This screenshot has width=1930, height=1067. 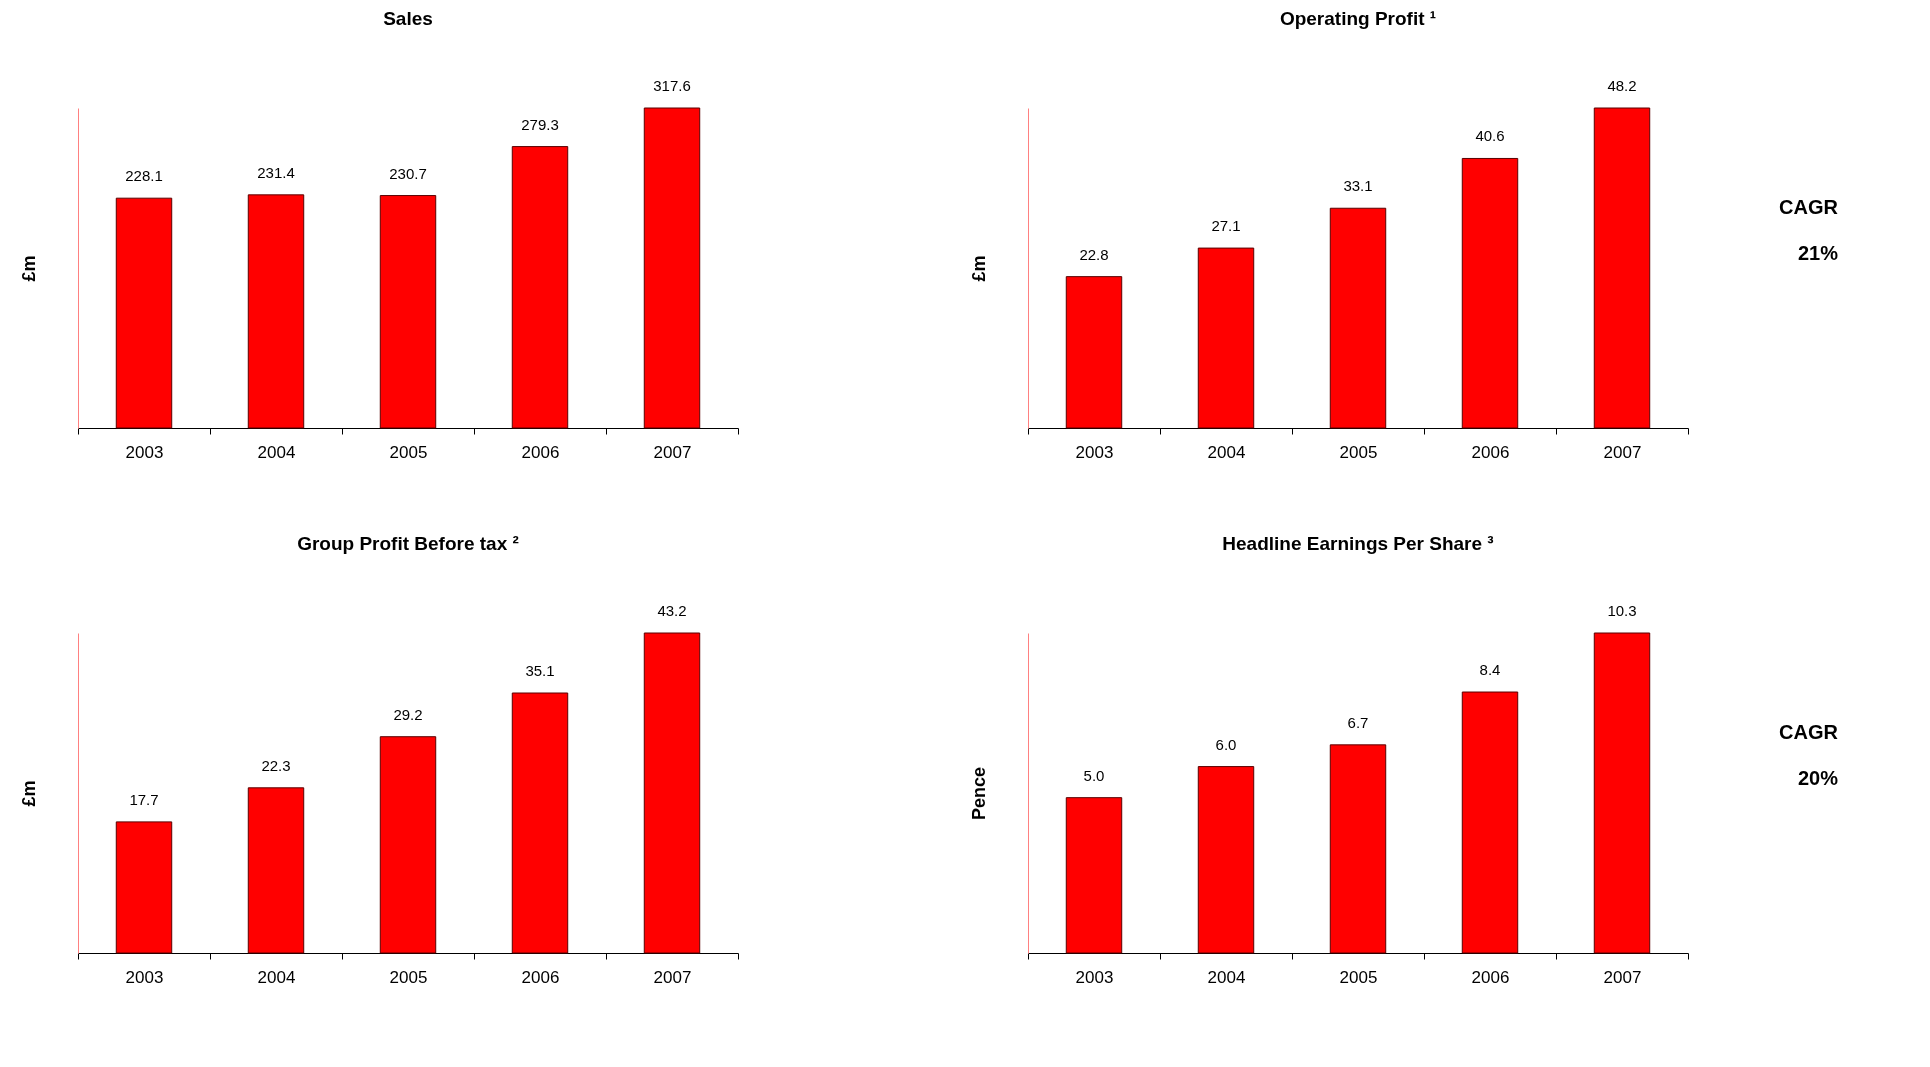 I want to click on data-label: 6.0, so click(x=1226, y=744).